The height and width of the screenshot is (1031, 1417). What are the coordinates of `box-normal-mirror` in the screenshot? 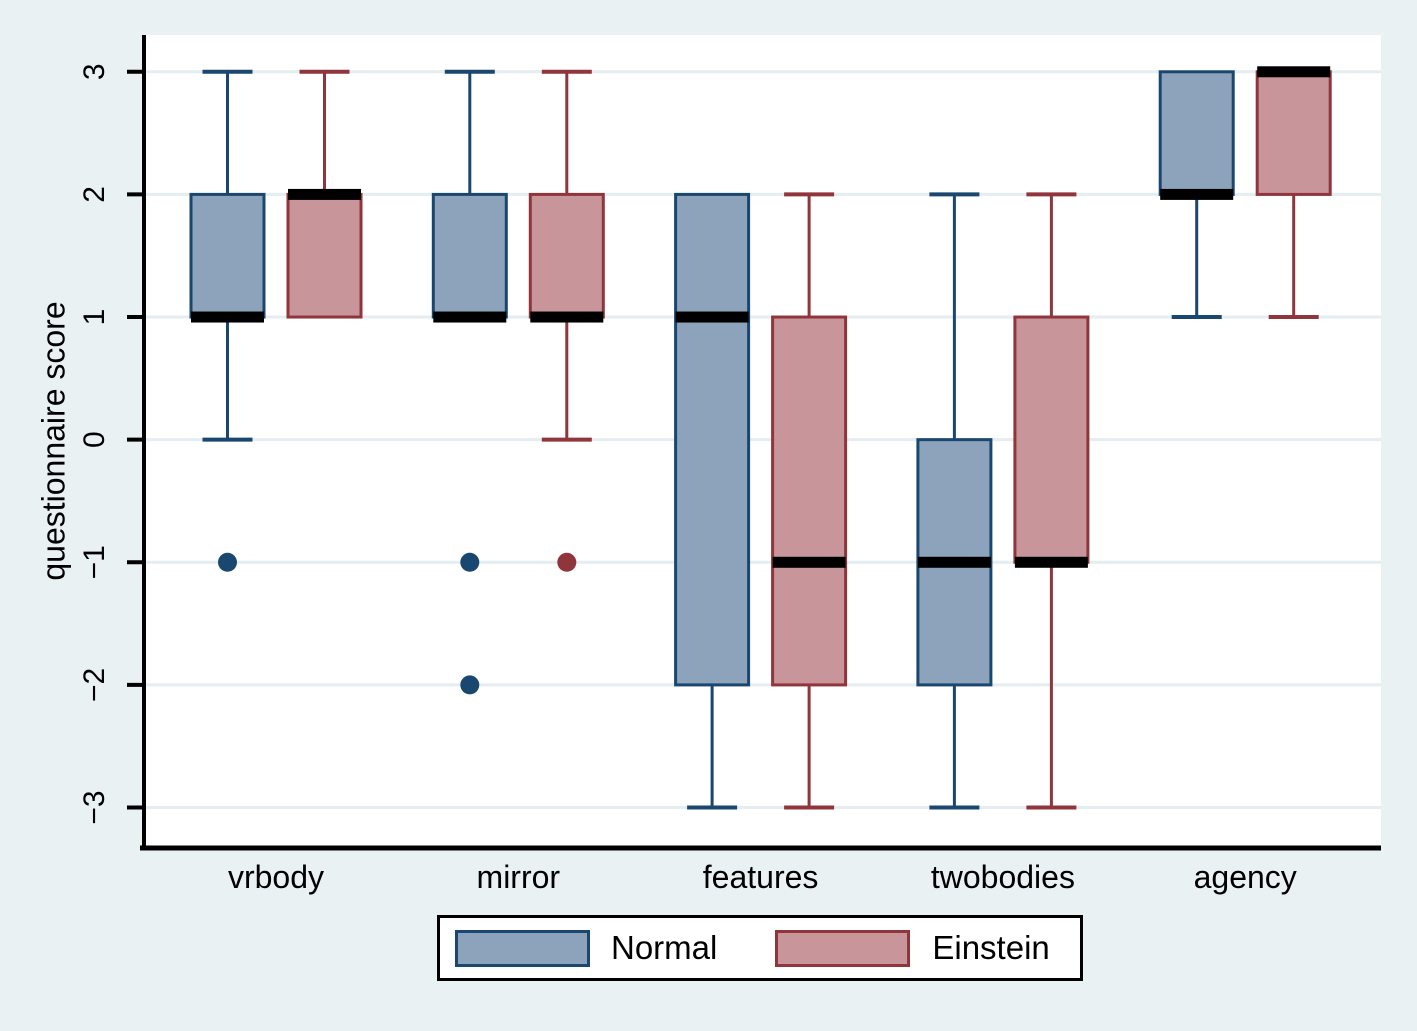 It's located at (469, 255).